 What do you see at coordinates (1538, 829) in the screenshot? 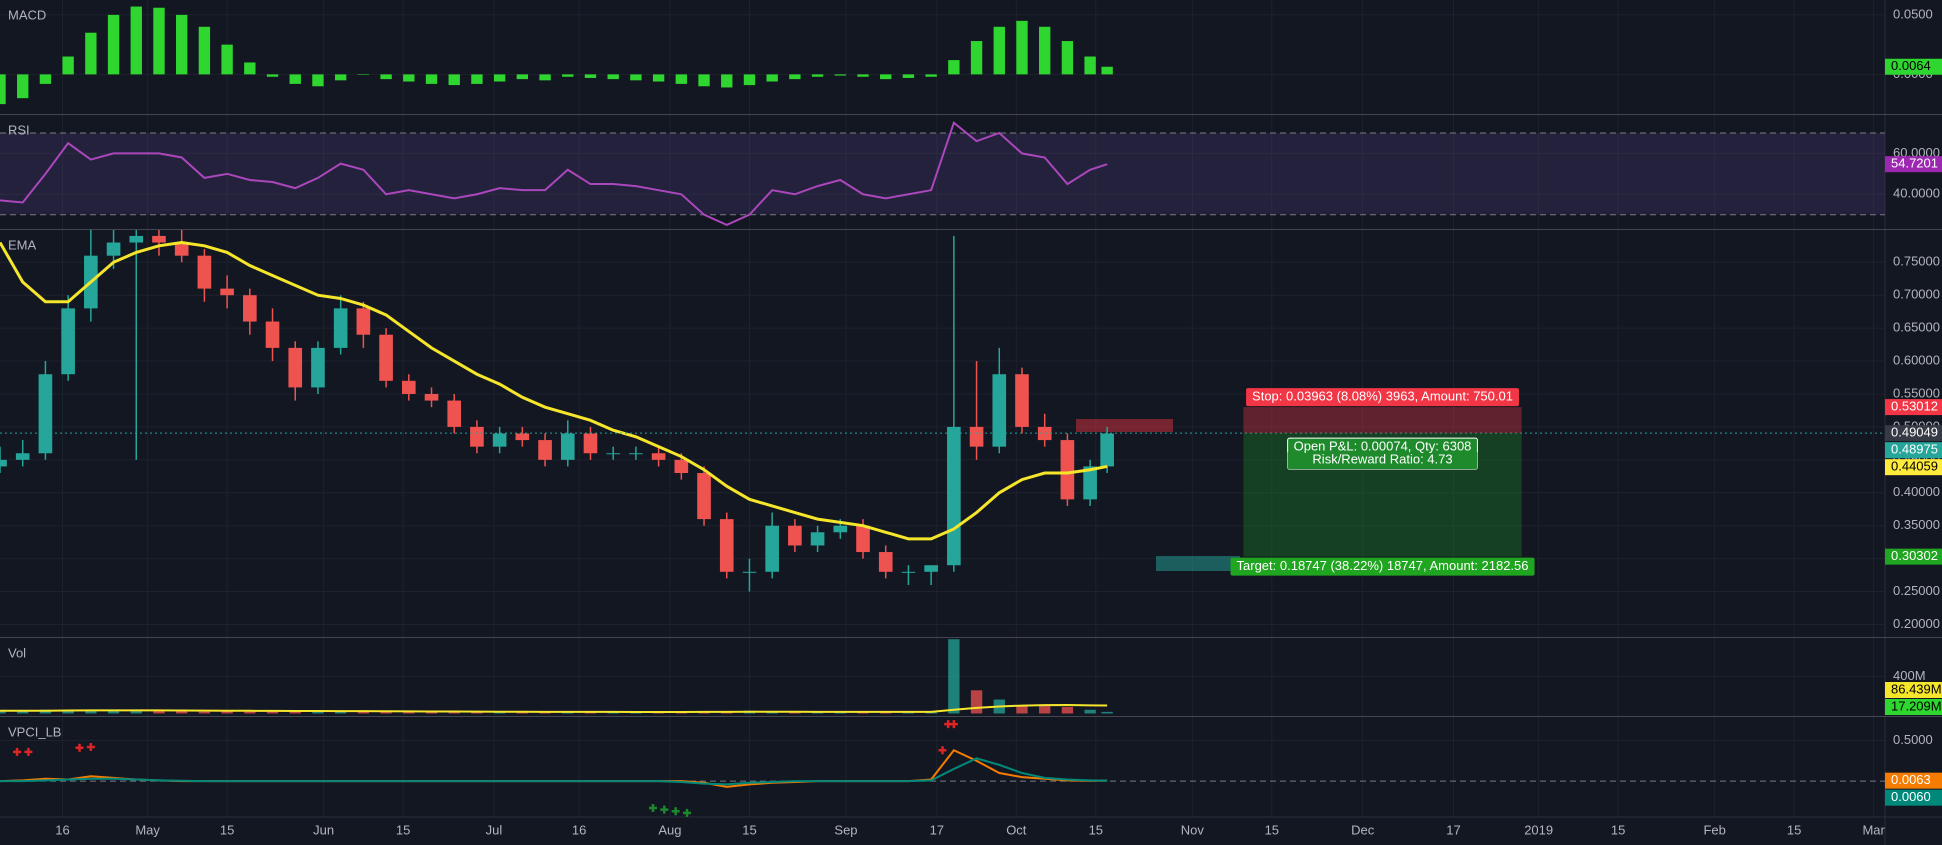
I see `x-tick-label: 2019` at bounding box center [1538, 829].